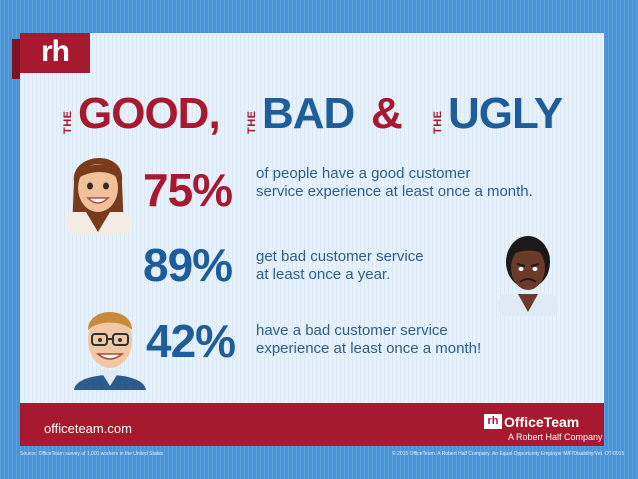 The height and width of the screenshot is (479, 638). I want to click on headline-the-1: THE, so click(68, 122).